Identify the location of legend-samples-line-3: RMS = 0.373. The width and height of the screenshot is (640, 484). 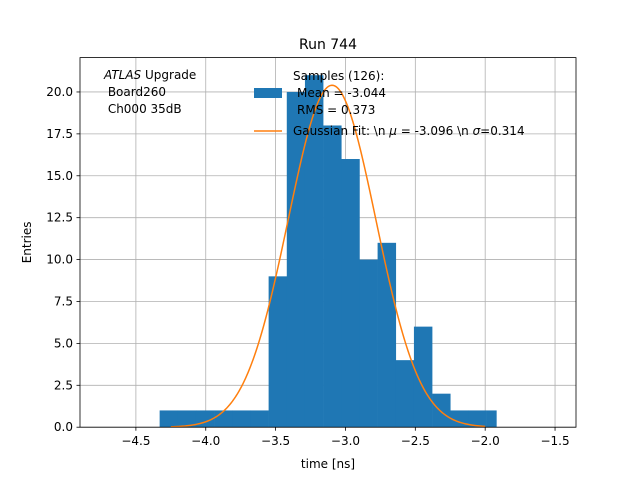
(336, 110).